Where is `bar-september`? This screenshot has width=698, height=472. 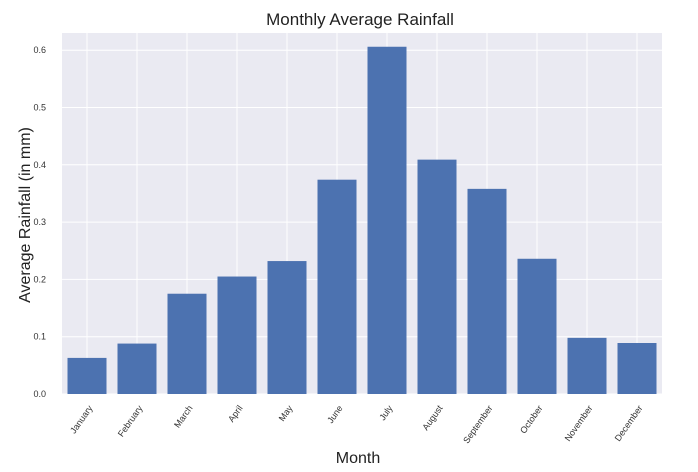
bar-september is located at coordinates (487, 291).